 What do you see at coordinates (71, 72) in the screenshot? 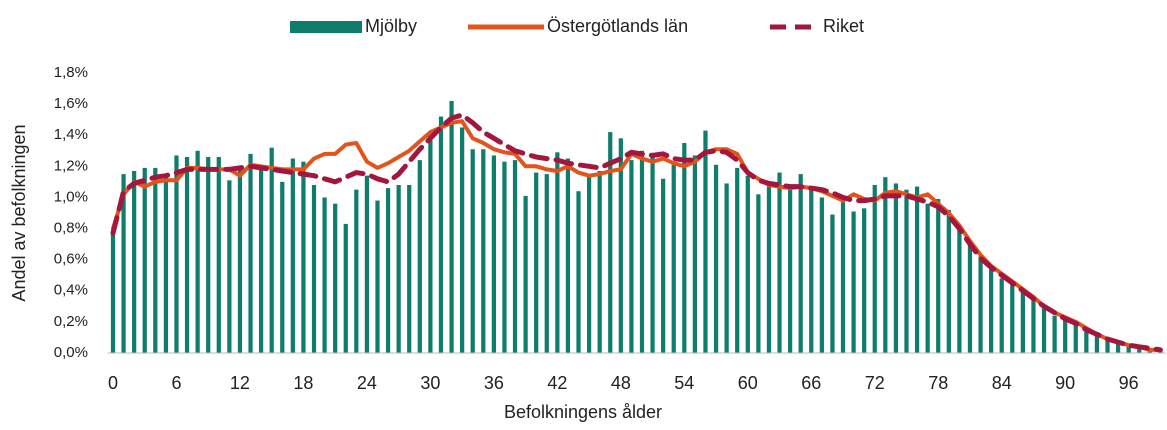
I see `y-tick-label: 1,8%` at bounding box center [71, 72].